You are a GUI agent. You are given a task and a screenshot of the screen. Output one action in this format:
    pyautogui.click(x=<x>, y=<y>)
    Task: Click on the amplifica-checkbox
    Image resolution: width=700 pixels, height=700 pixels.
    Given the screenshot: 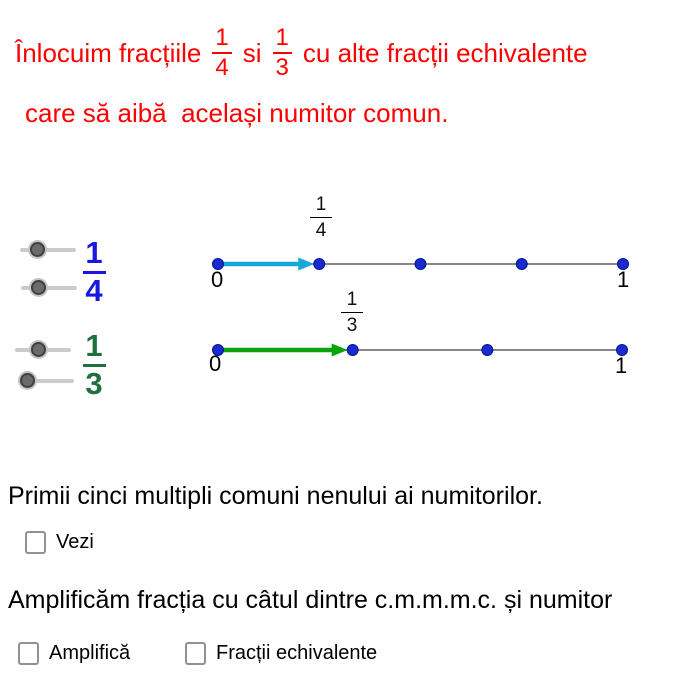 What is the action you would take?
    pyautogui.click(x=28, y=653)
    